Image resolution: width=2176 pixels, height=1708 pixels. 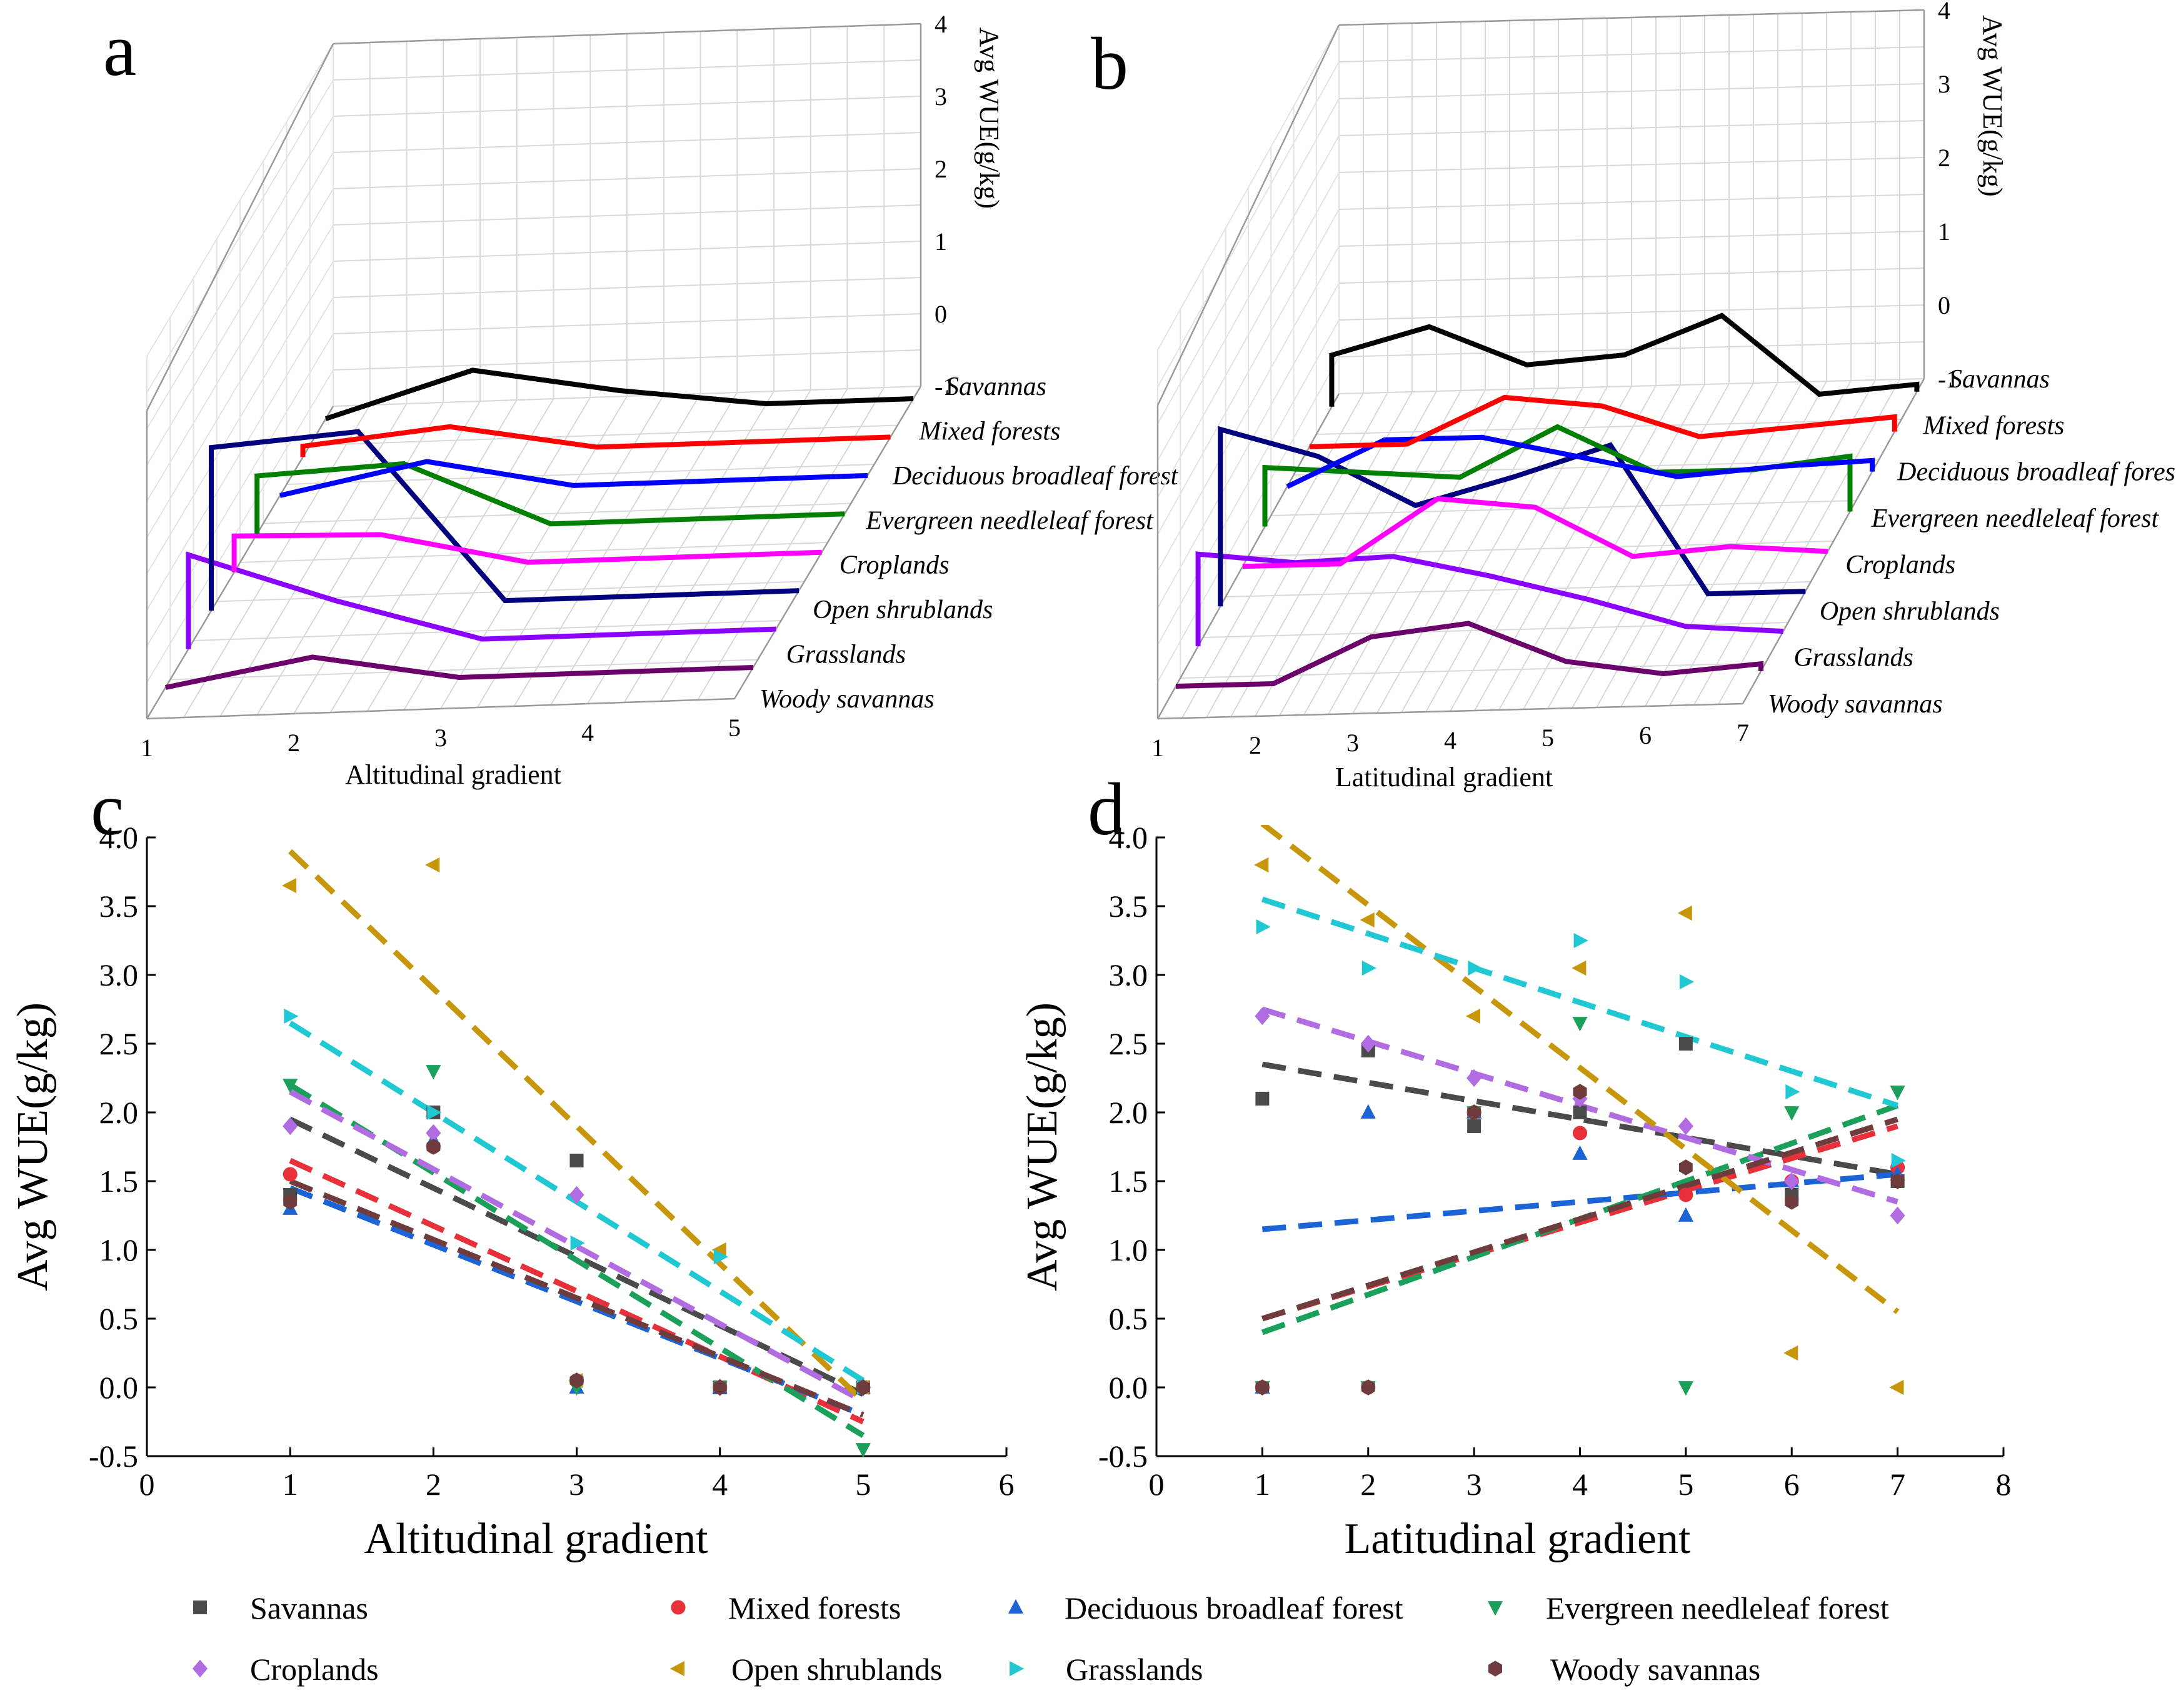 I want to click on legend-label-grasslands: Grasslands, so click(x=1134, y=1669).